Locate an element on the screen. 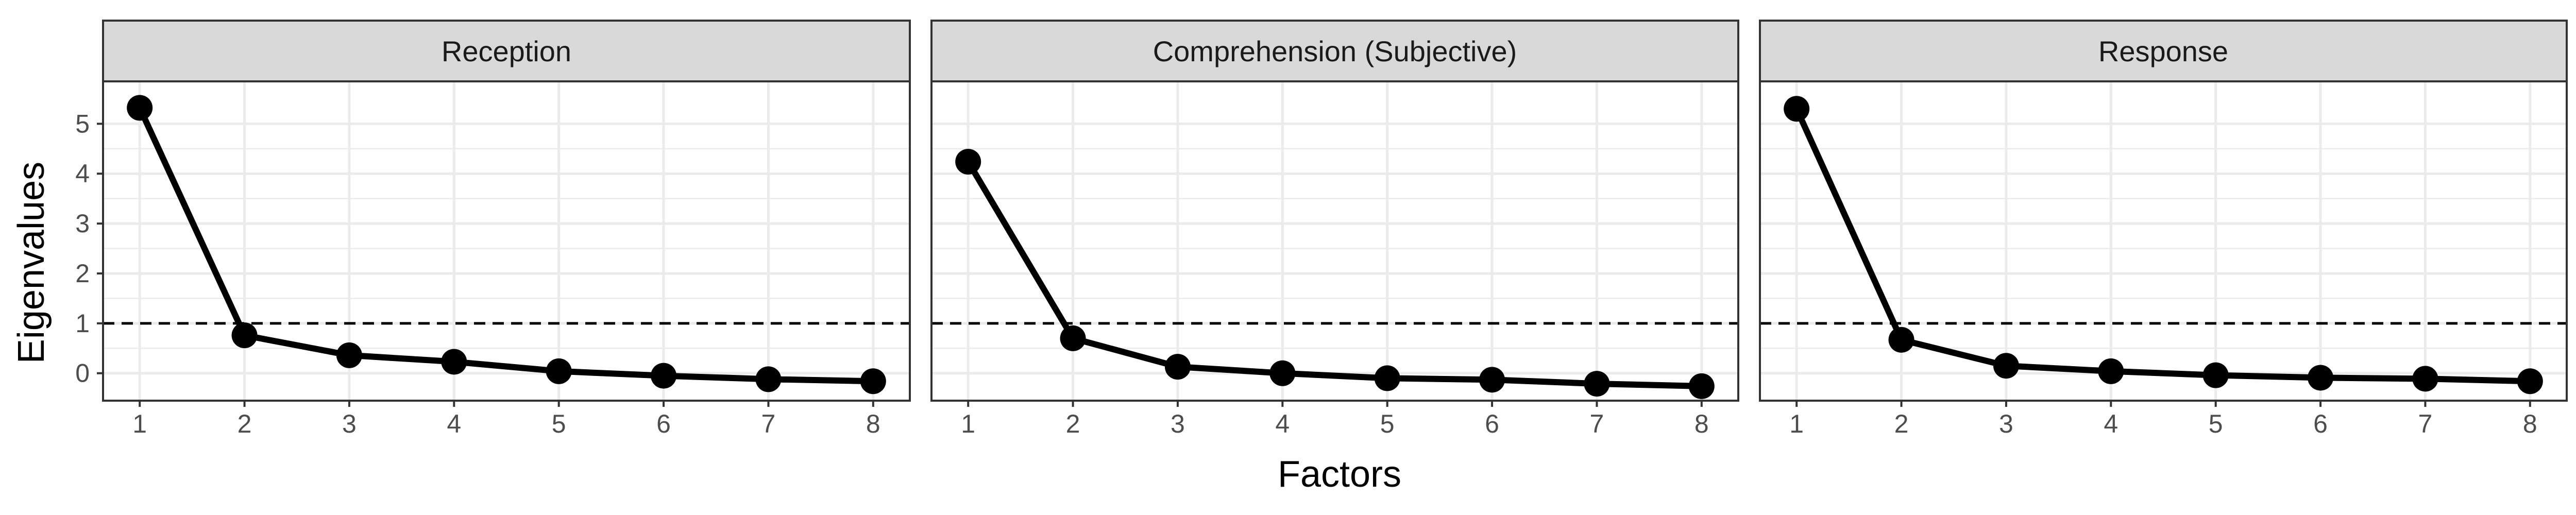  y-tick-label: 2 is located at coordinates (82, 274).